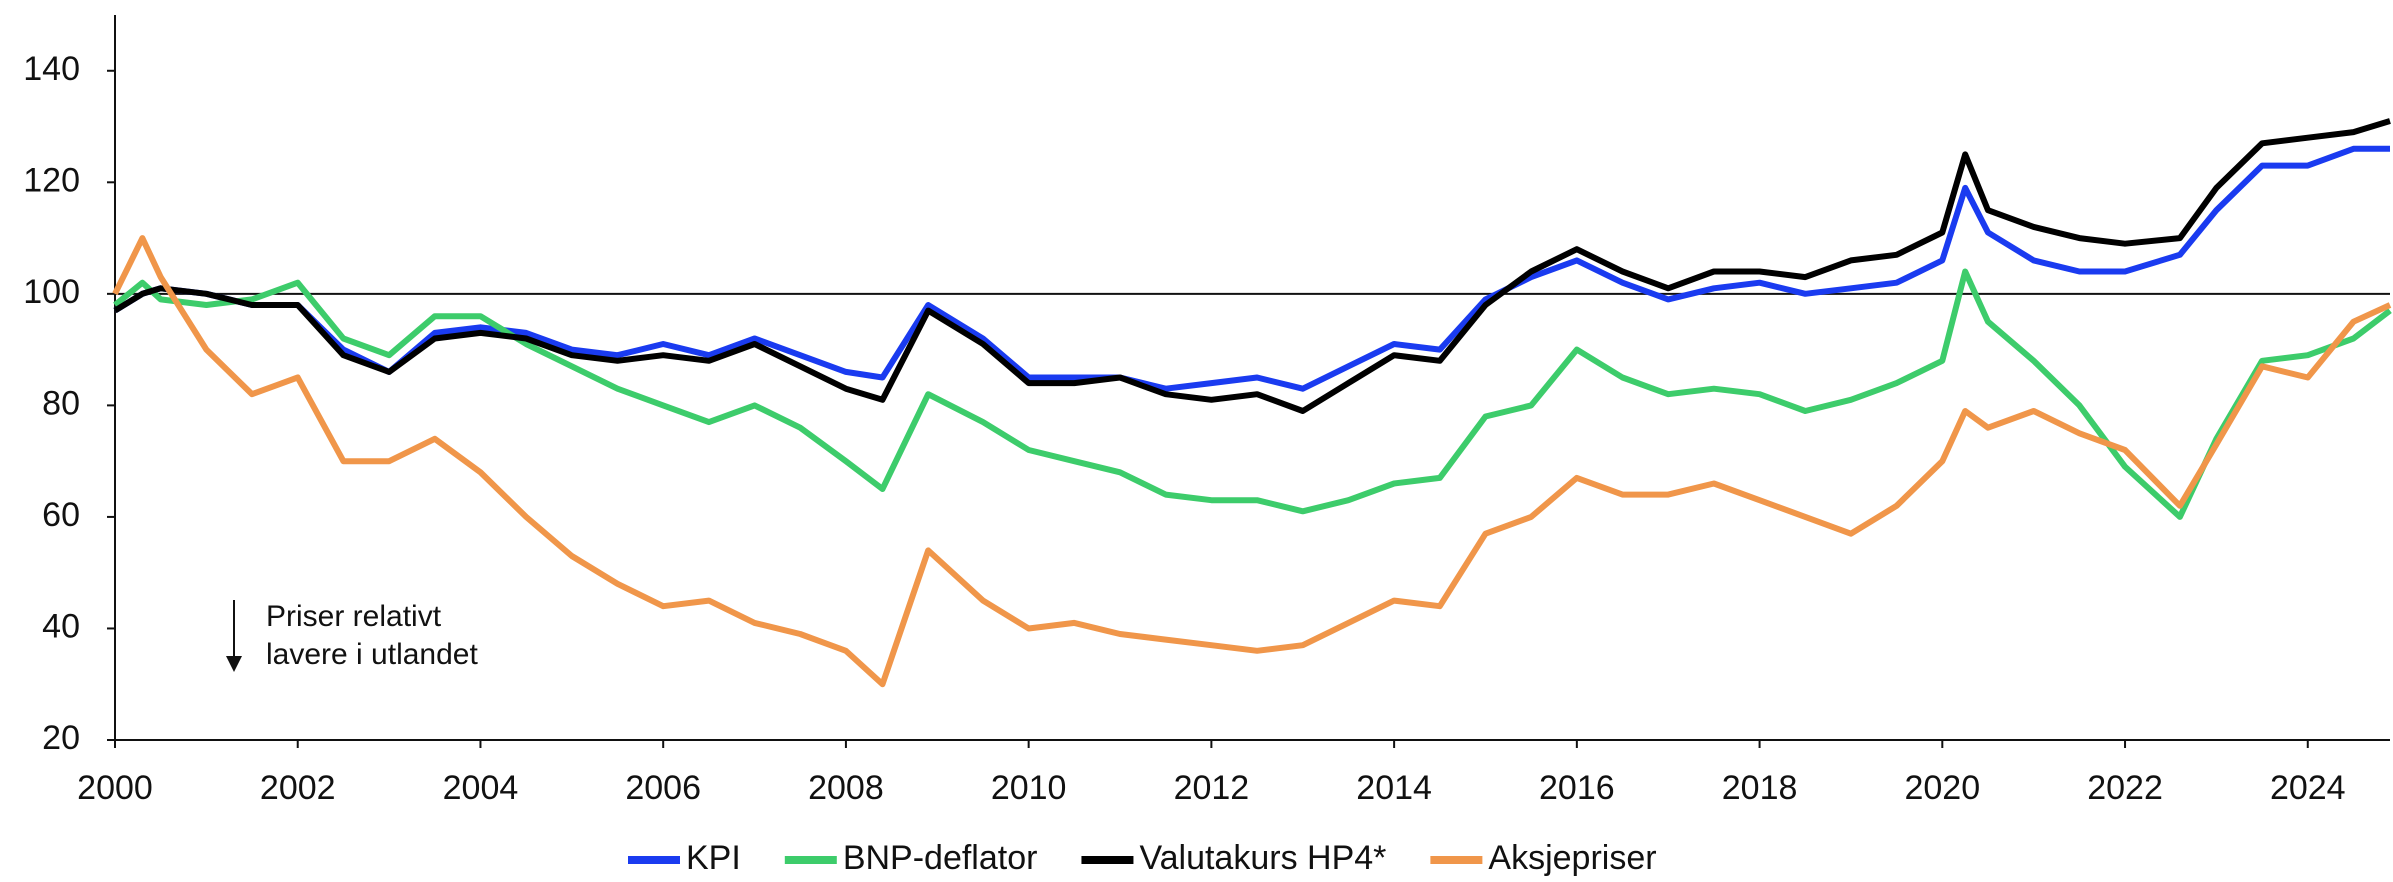 This screenshot has height=882, width=2393. I want to click on legend-label: BNP-deflator, so click(940, 858).